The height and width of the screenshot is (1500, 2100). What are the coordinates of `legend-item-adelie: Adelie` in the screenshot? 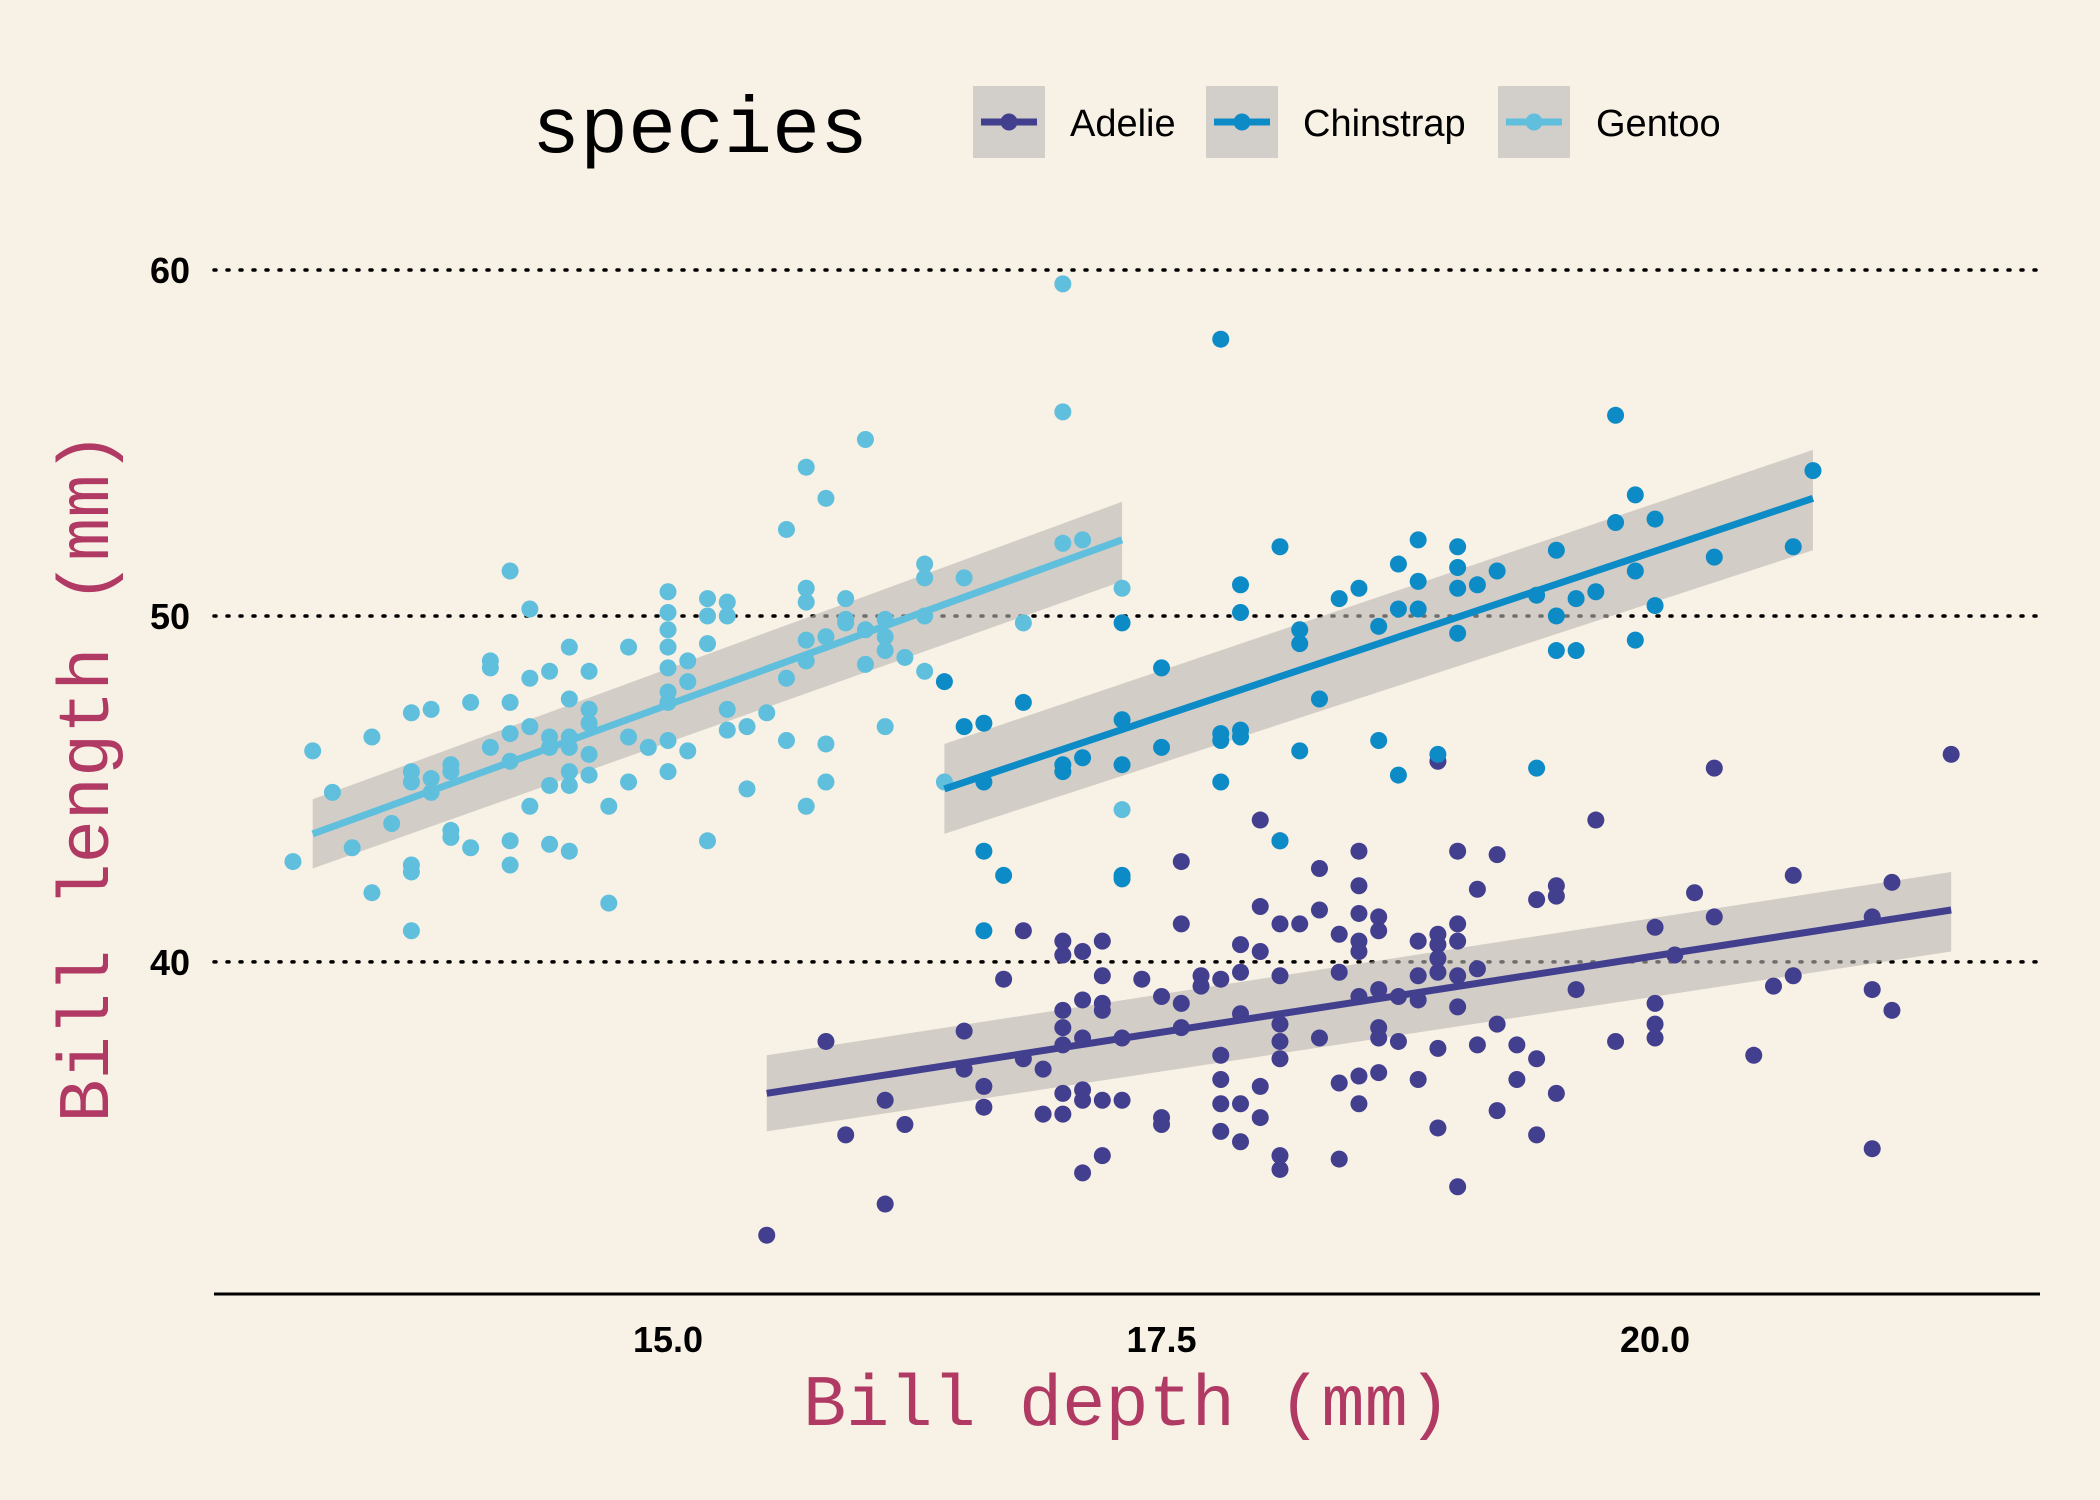 It's located at (1074, 122).